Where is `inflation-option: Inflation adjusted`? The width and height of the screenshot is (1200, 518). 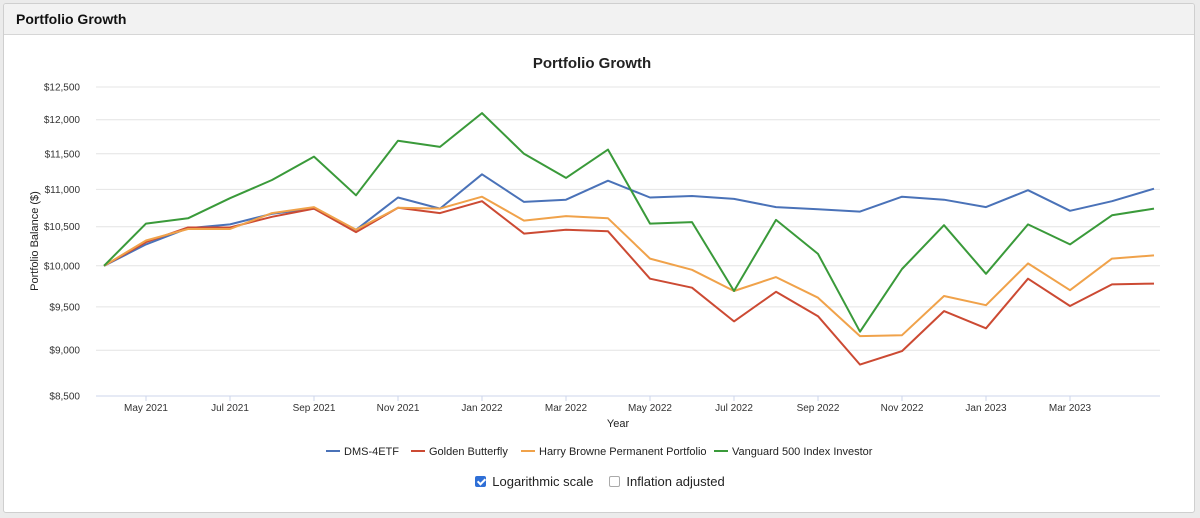
inflation-option: Inflation adjusted is located at coordinates (667, 481).